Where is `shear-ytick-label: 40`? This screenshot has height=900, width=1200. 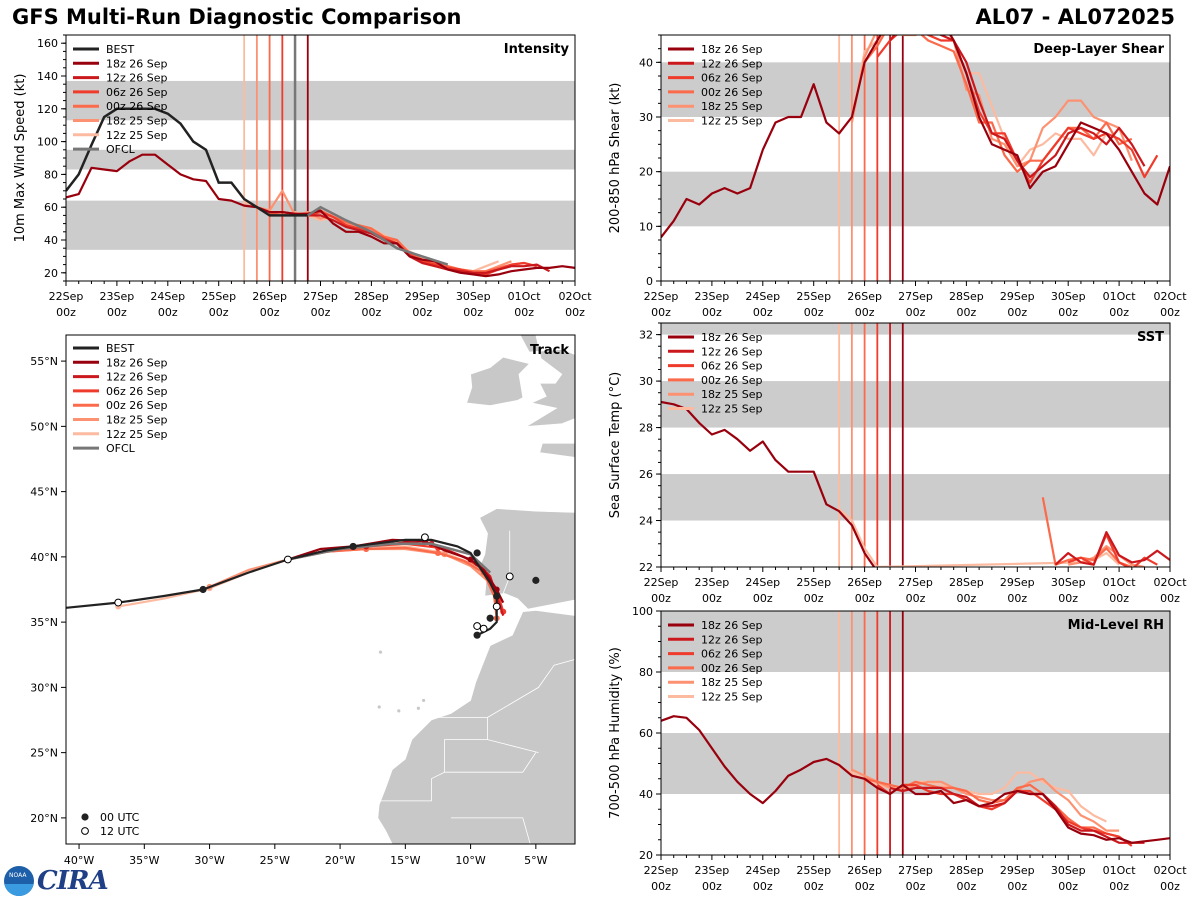
shear-ytick-label: 40 is located at coordinates (646, 62).